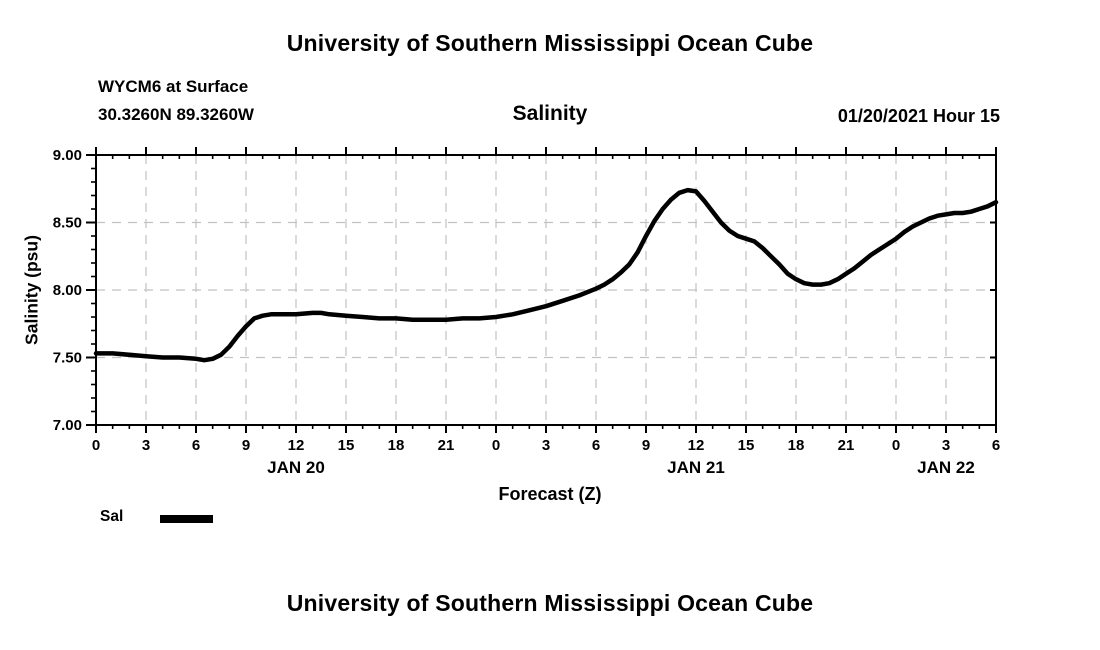 The height and width of the screenshot is (650, 1100). What do you see at coordinates (67, 223) in the screenshot?
I see `y-tick-label: 8.50` at bounding box center [67, 223].